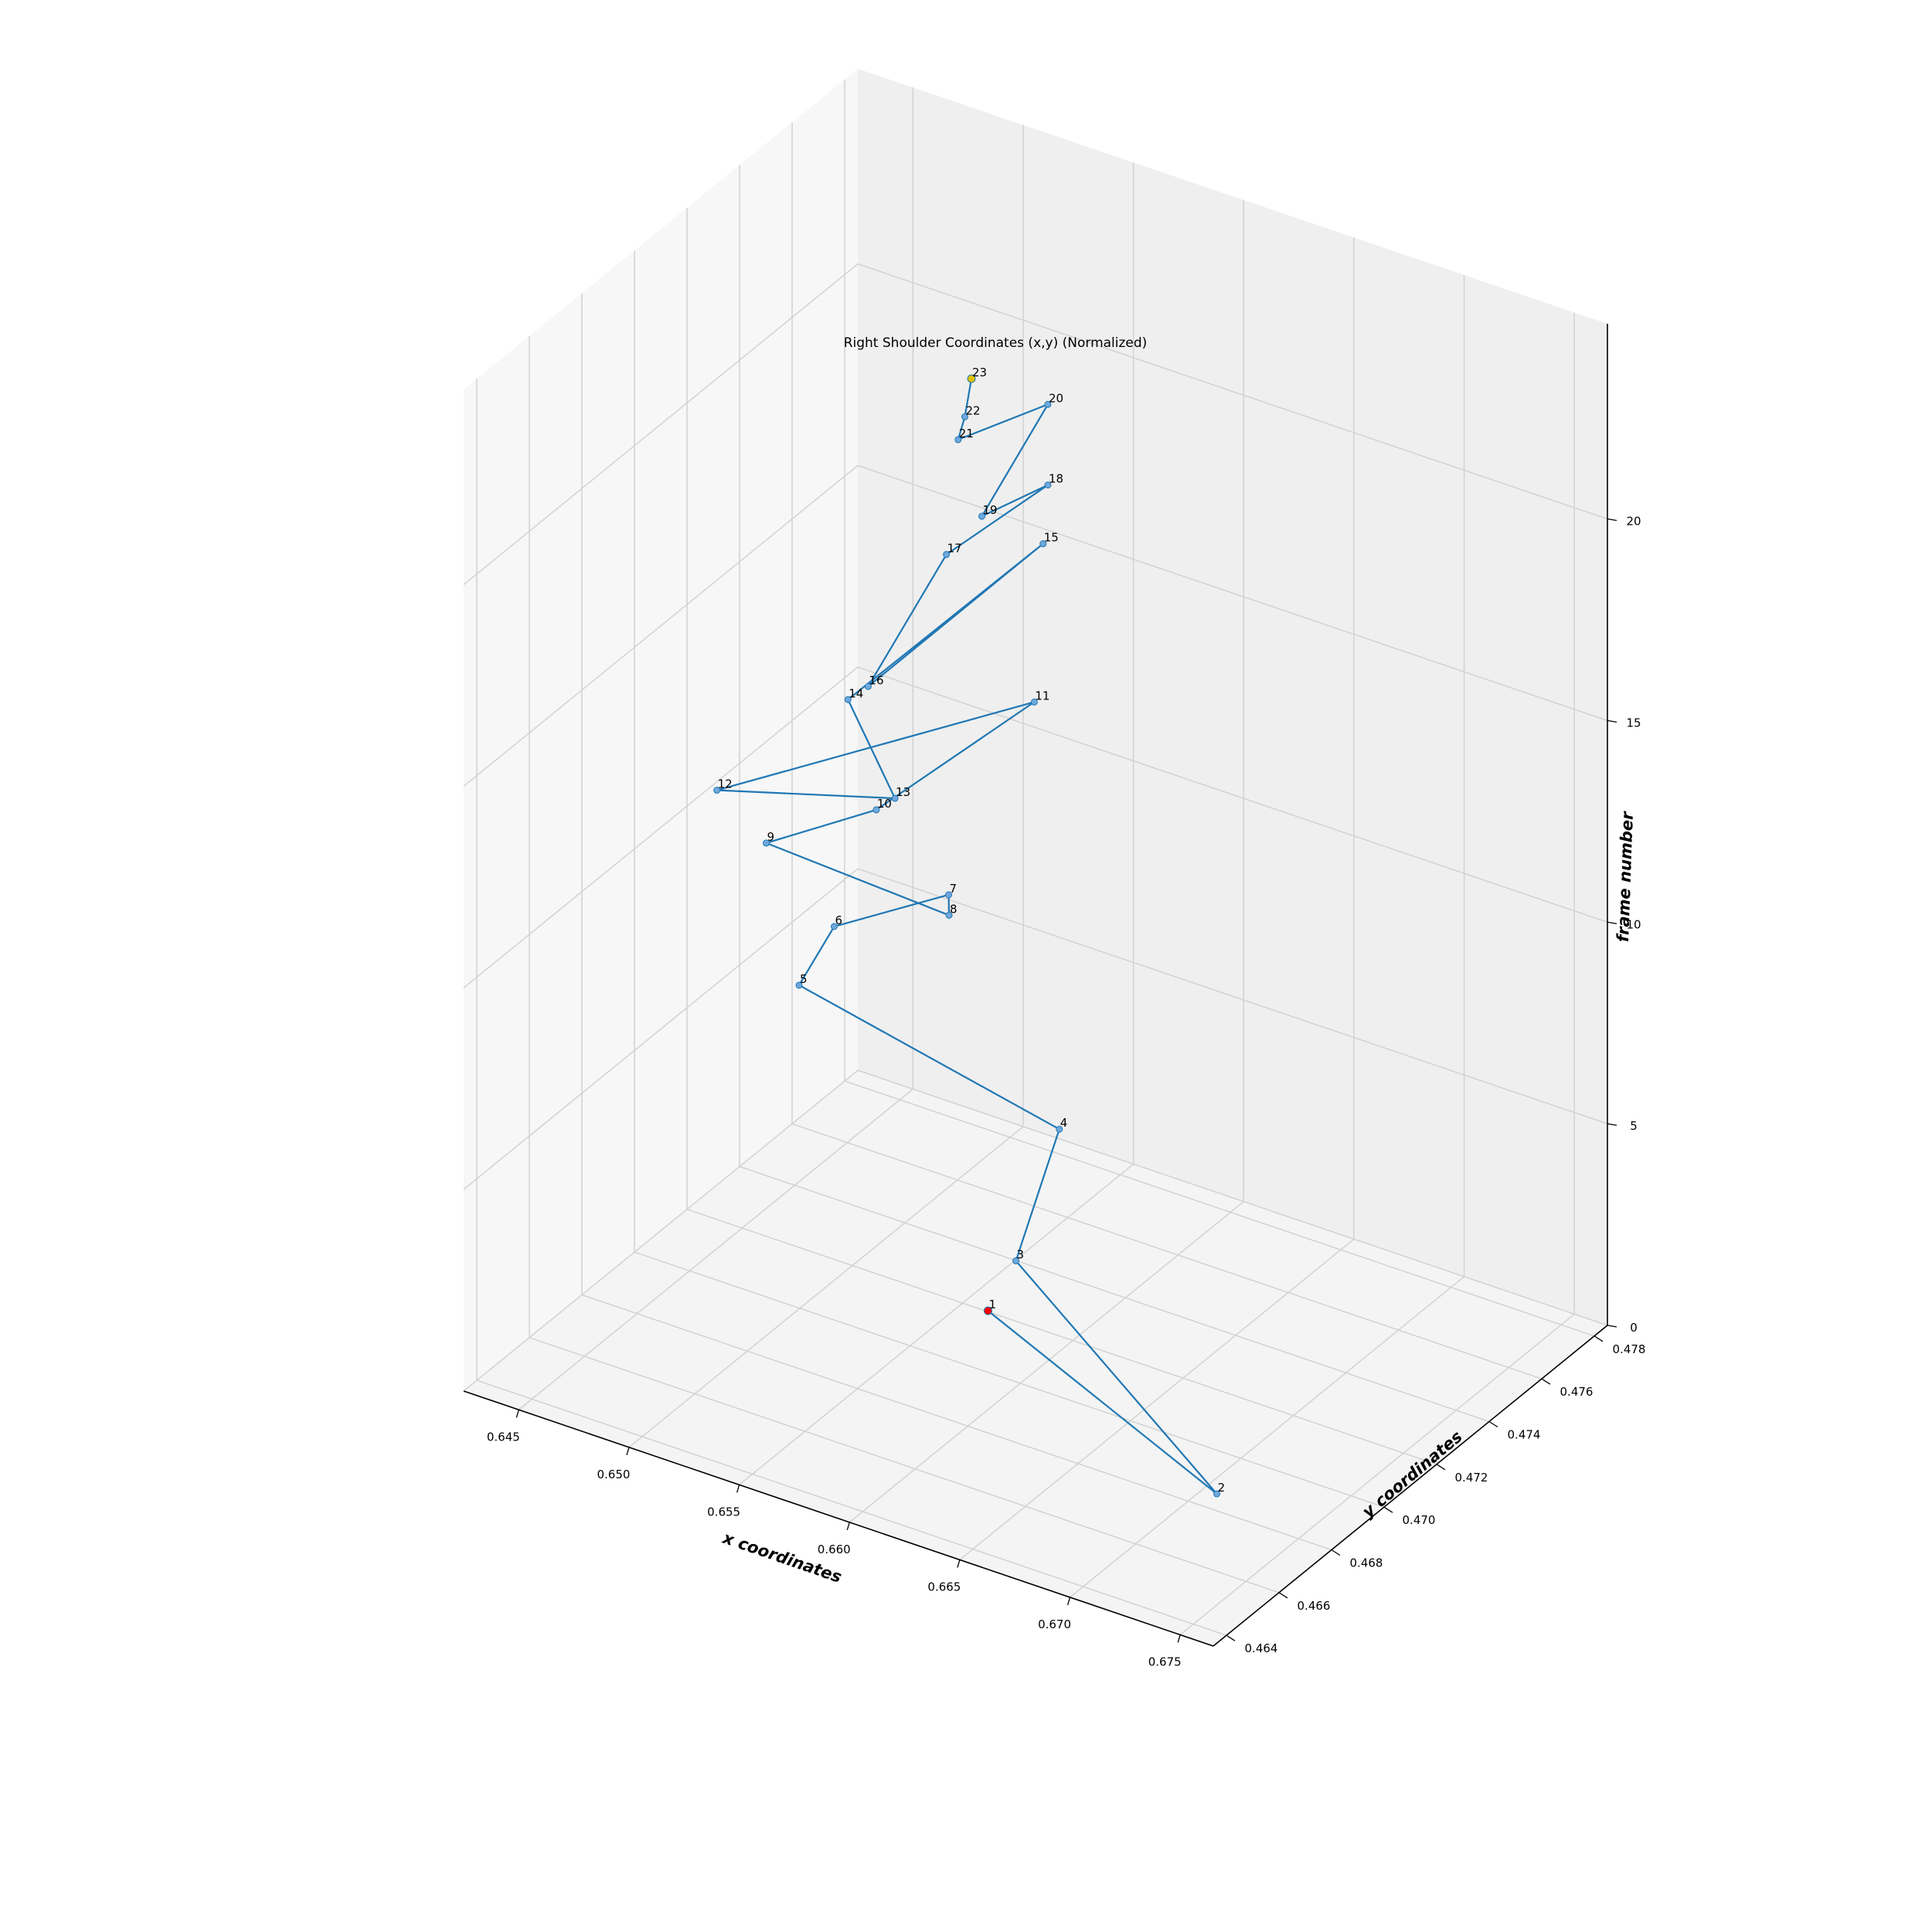  Describe the element at coordinates (979, 372) in the screenshot. I see `data-point-label-23: 23` at that location.